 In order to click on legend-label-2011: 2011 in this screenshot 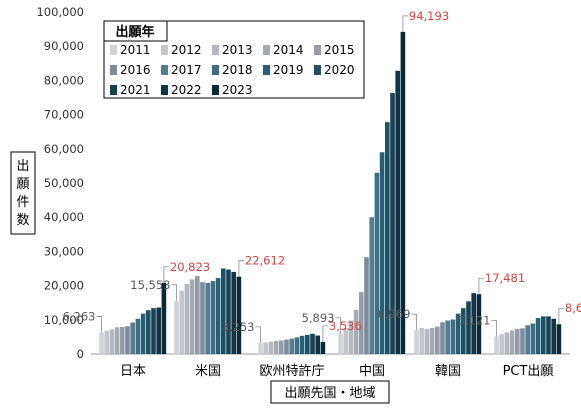, I will do `click(135, 50)`.